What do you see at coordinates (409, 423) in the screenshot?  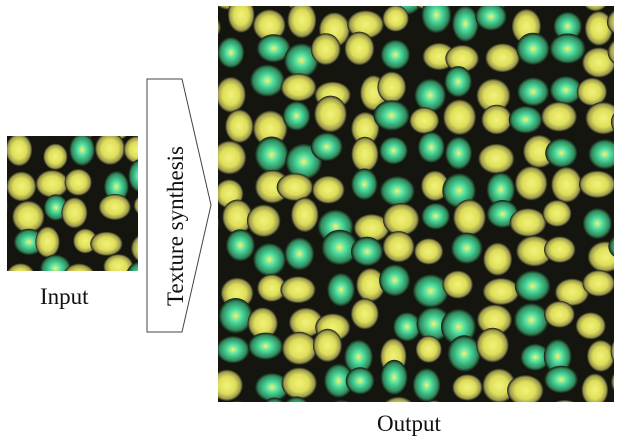 I see `output-caption: Output` at bounding box center [409, 423].